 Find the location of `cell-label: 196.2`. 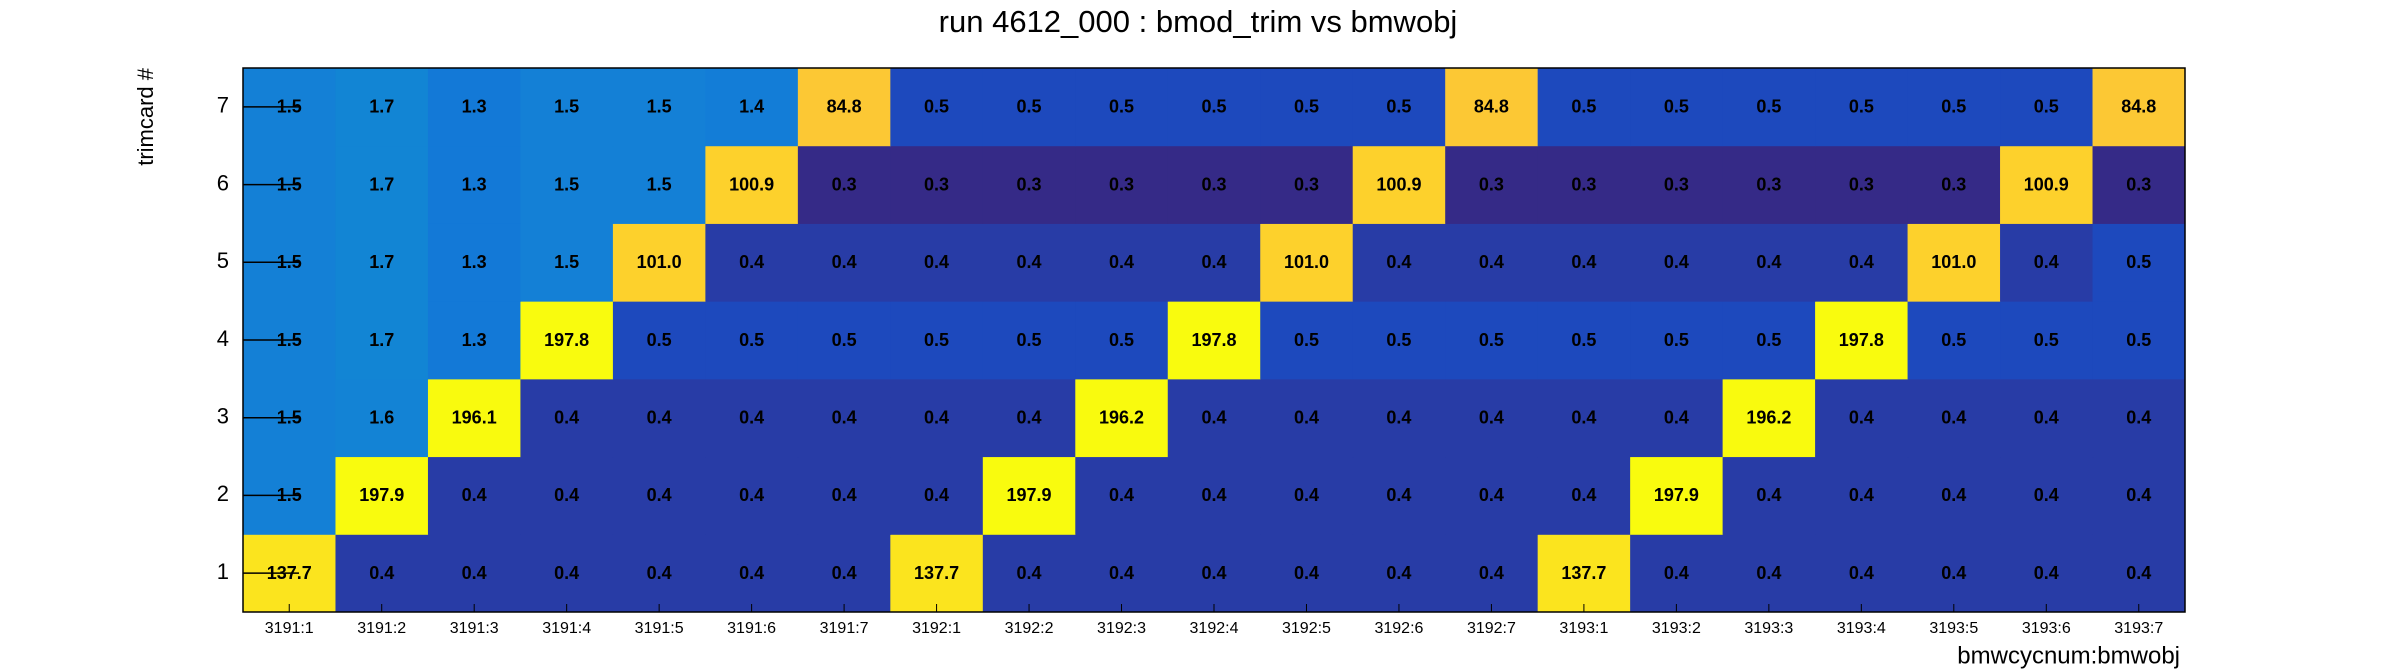

cell-label: 196.2 is located at coordinates (1768, 417).